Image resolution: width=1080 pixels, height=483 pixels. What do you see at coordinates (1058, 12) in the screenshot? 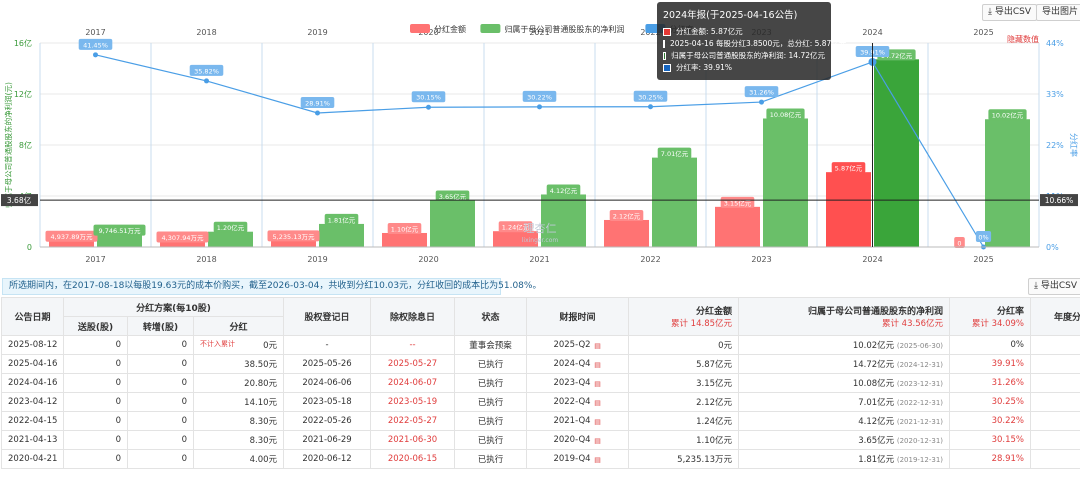
I see `export-image-button: 导出图片` at bounding box center [1058, 12].